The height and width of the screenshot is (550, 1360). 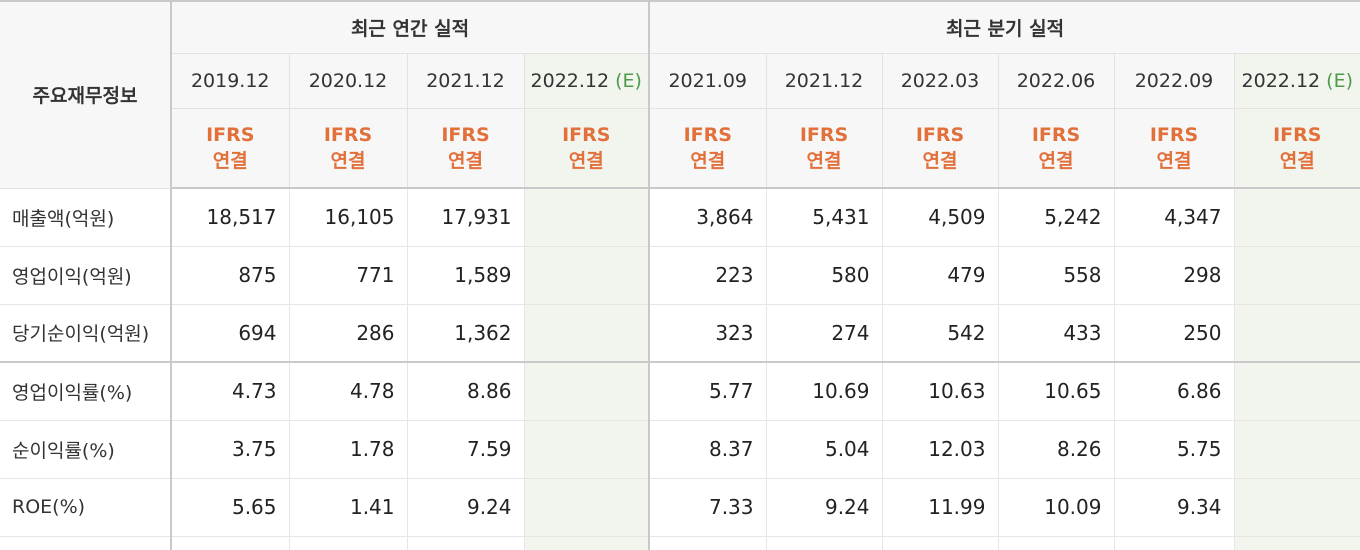 I want to click on value-cell: 4.78, so click(x=348, y=391).